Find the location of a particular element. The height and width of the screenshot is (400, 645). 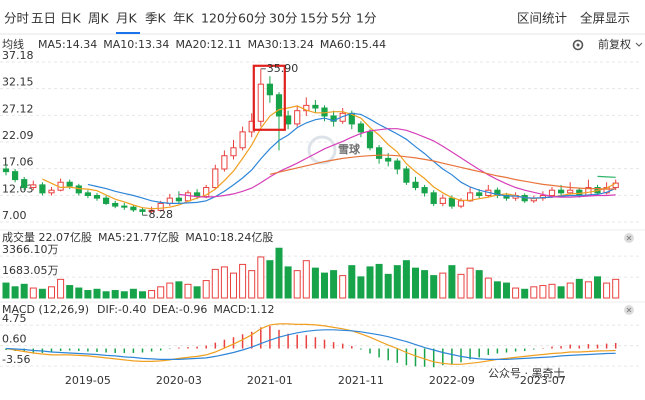

settings-icon is located at coordinates (578, 45).